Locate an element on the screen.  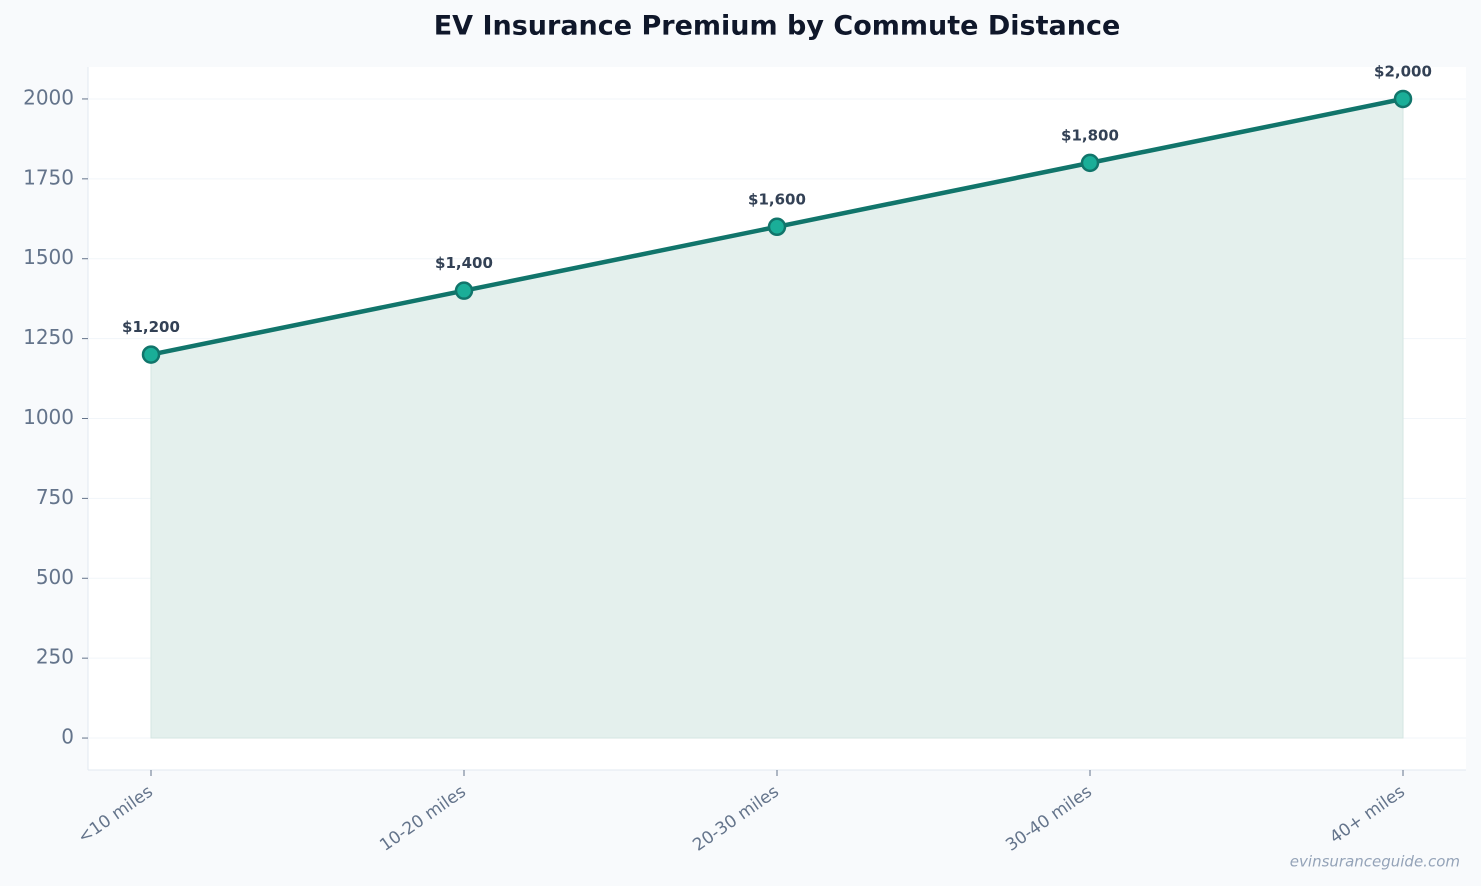
value-label: $1,800 is located at coordinates (1090, 135).